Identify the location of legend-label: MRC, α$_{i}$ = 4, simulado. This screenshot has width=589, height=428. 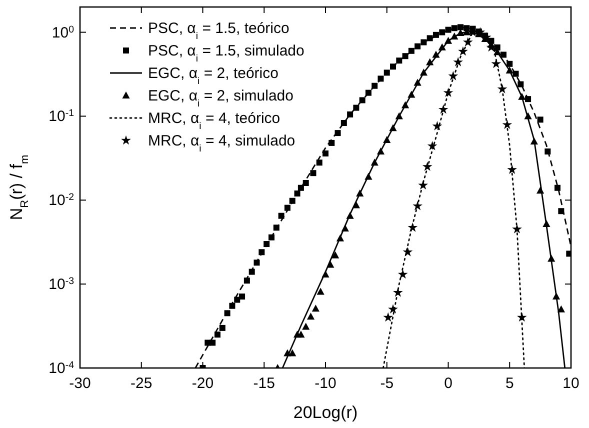
(222, 143).